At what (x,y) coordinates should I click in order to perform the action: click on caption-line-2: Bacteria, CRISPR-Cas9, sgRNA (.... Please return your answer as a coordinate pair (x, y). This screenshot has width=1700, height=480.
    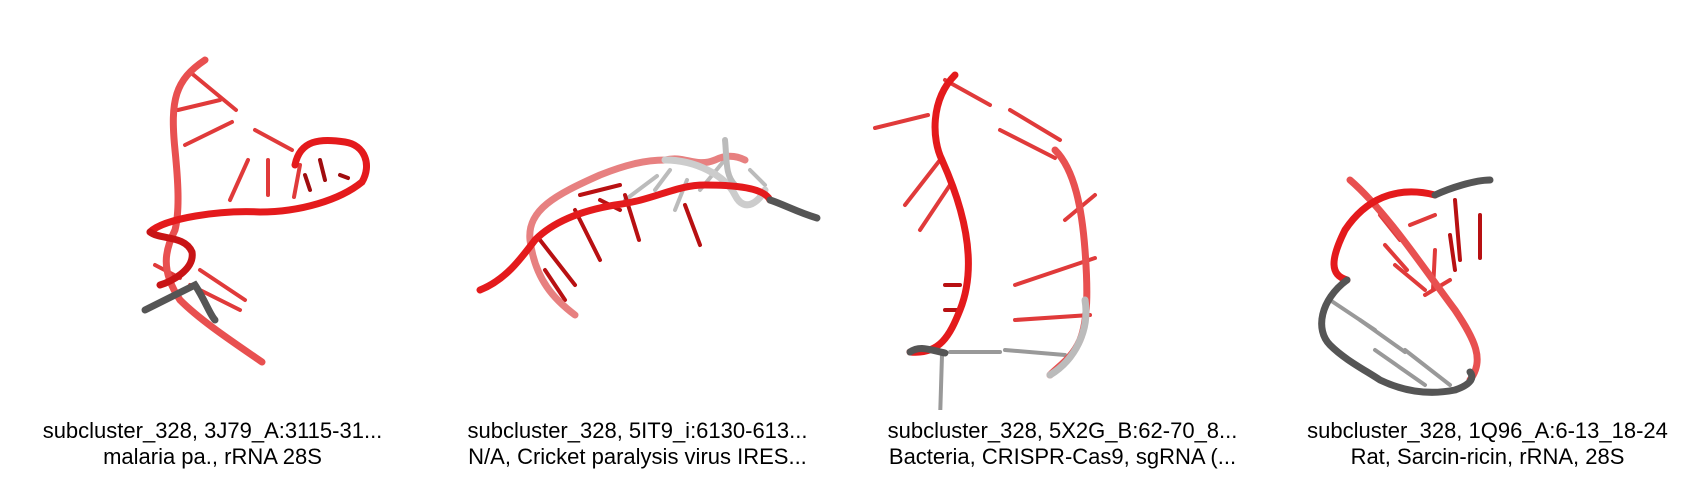
    Looking at the image, I should click on (1062, 456).